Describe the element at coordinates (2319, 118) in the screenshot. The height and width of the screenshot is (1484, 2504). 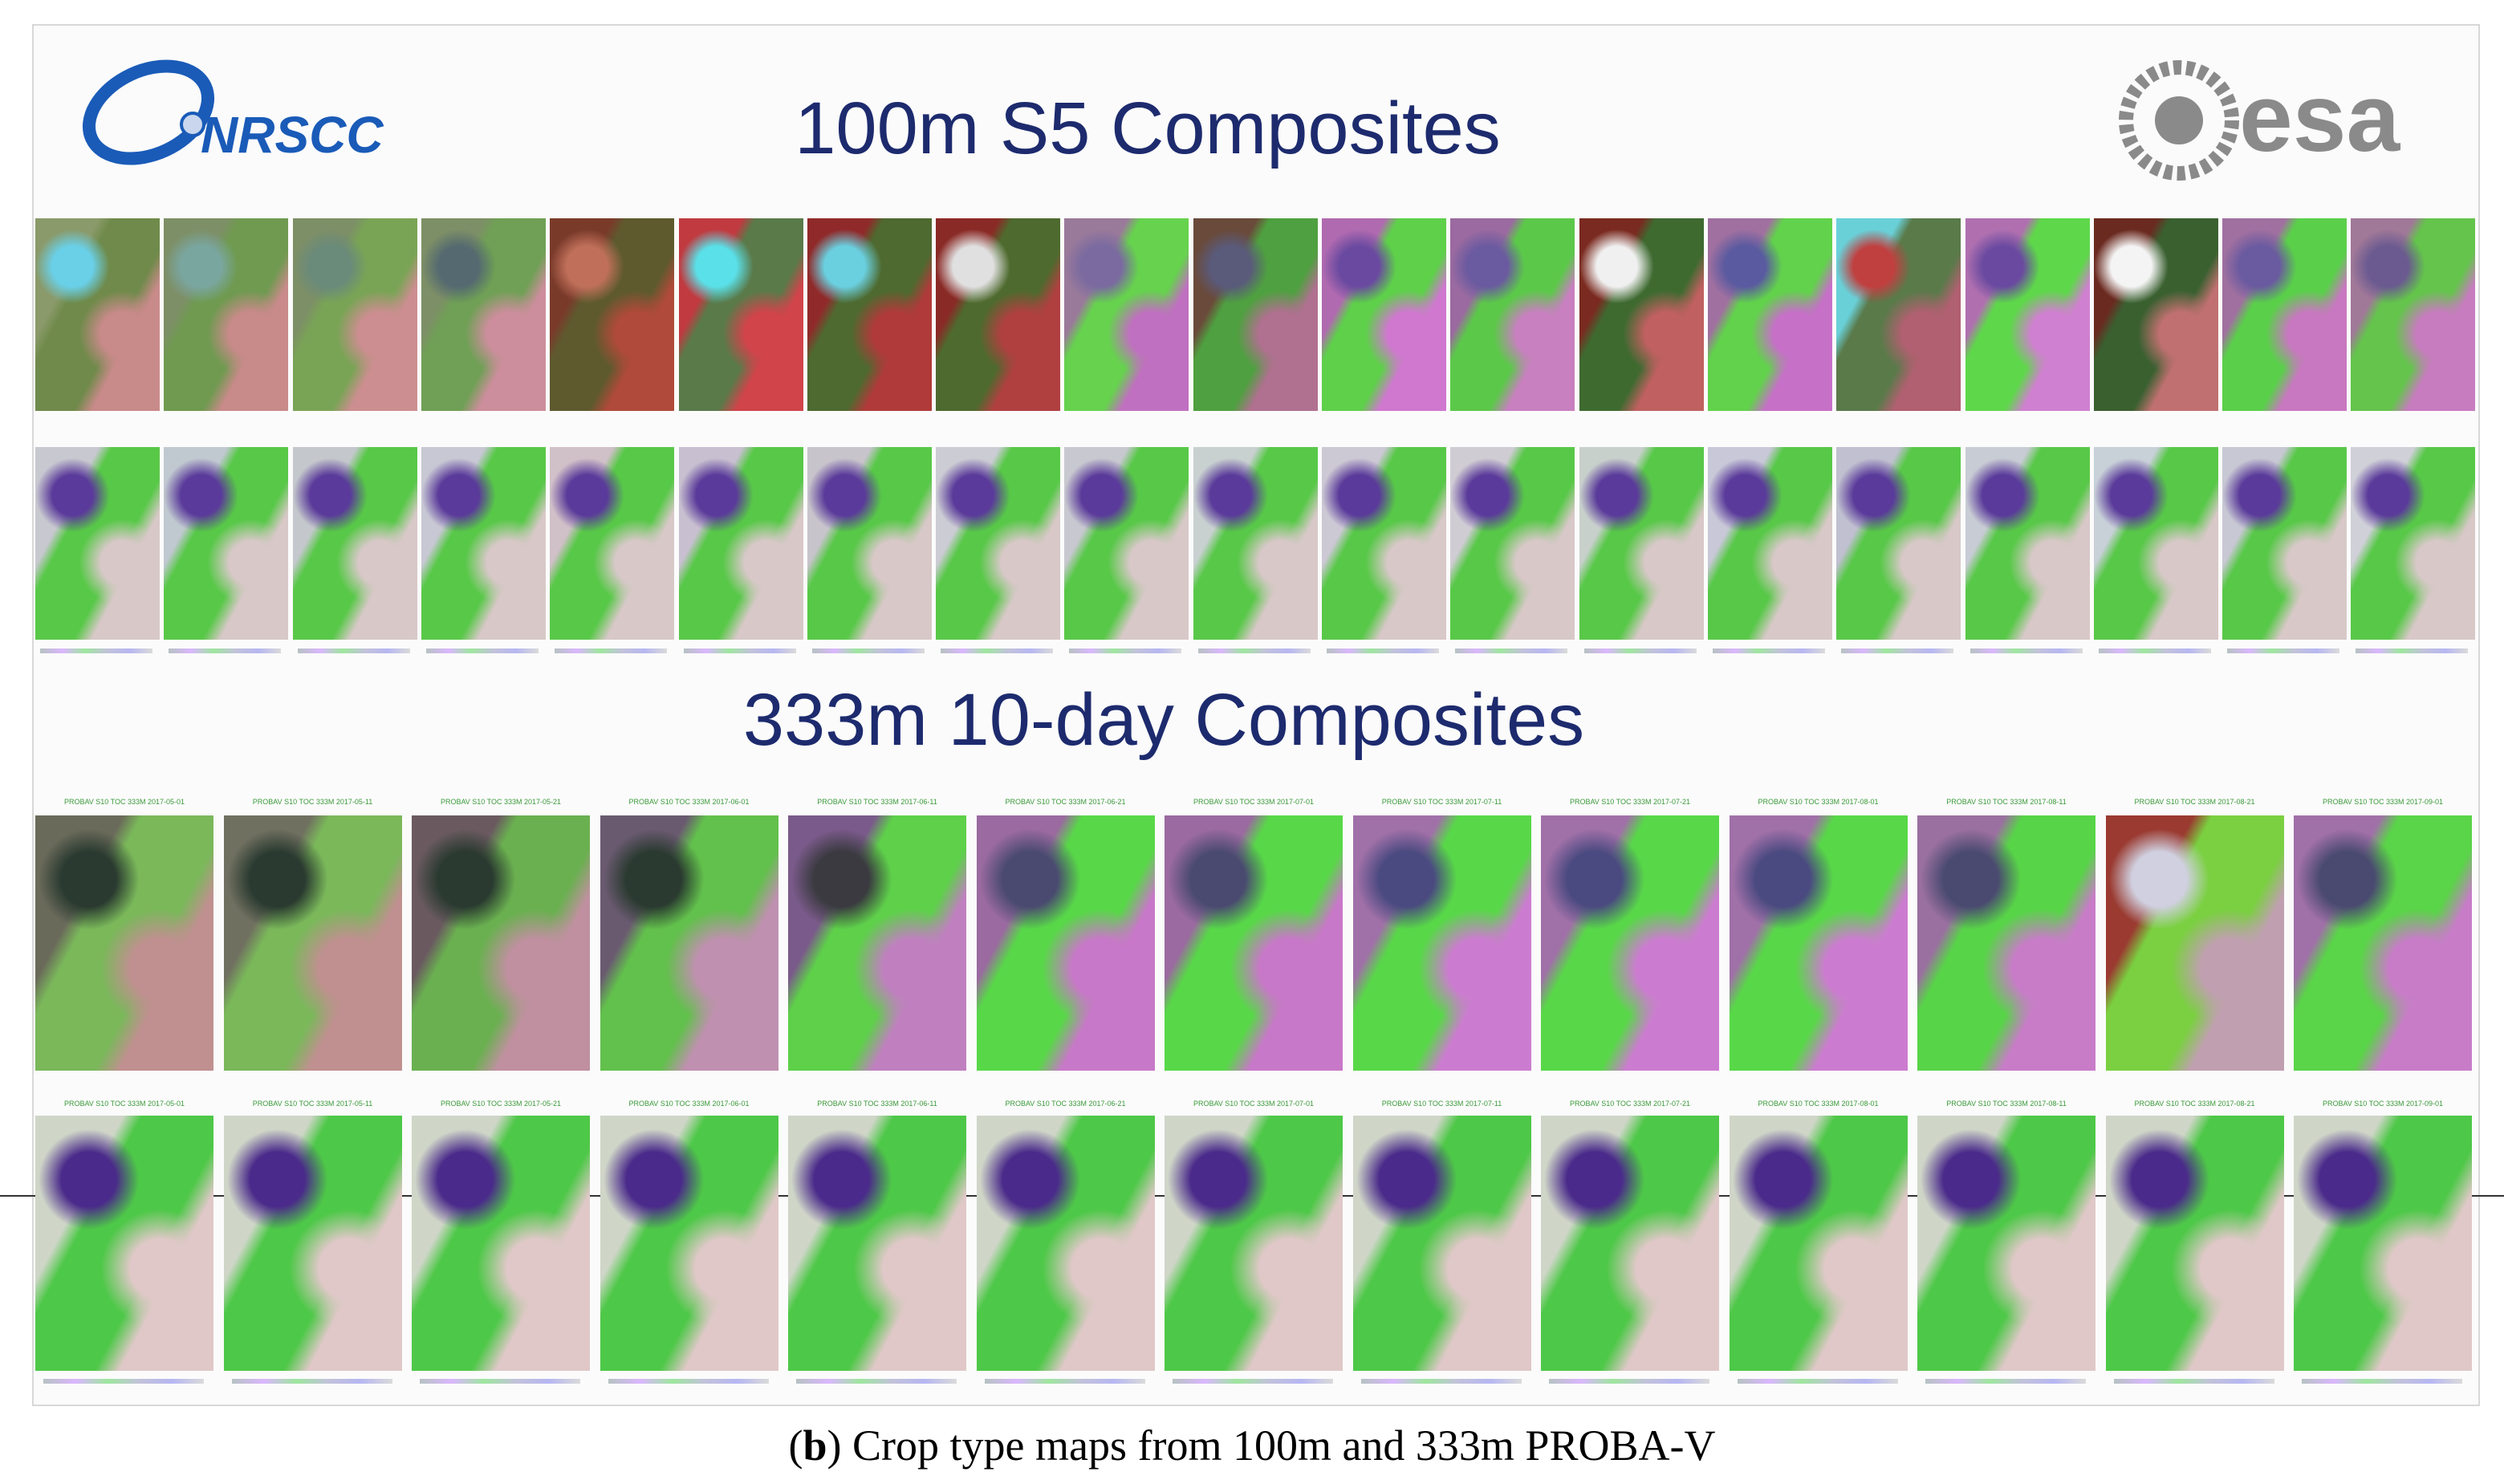
I see `logo-text: esa` at that location.